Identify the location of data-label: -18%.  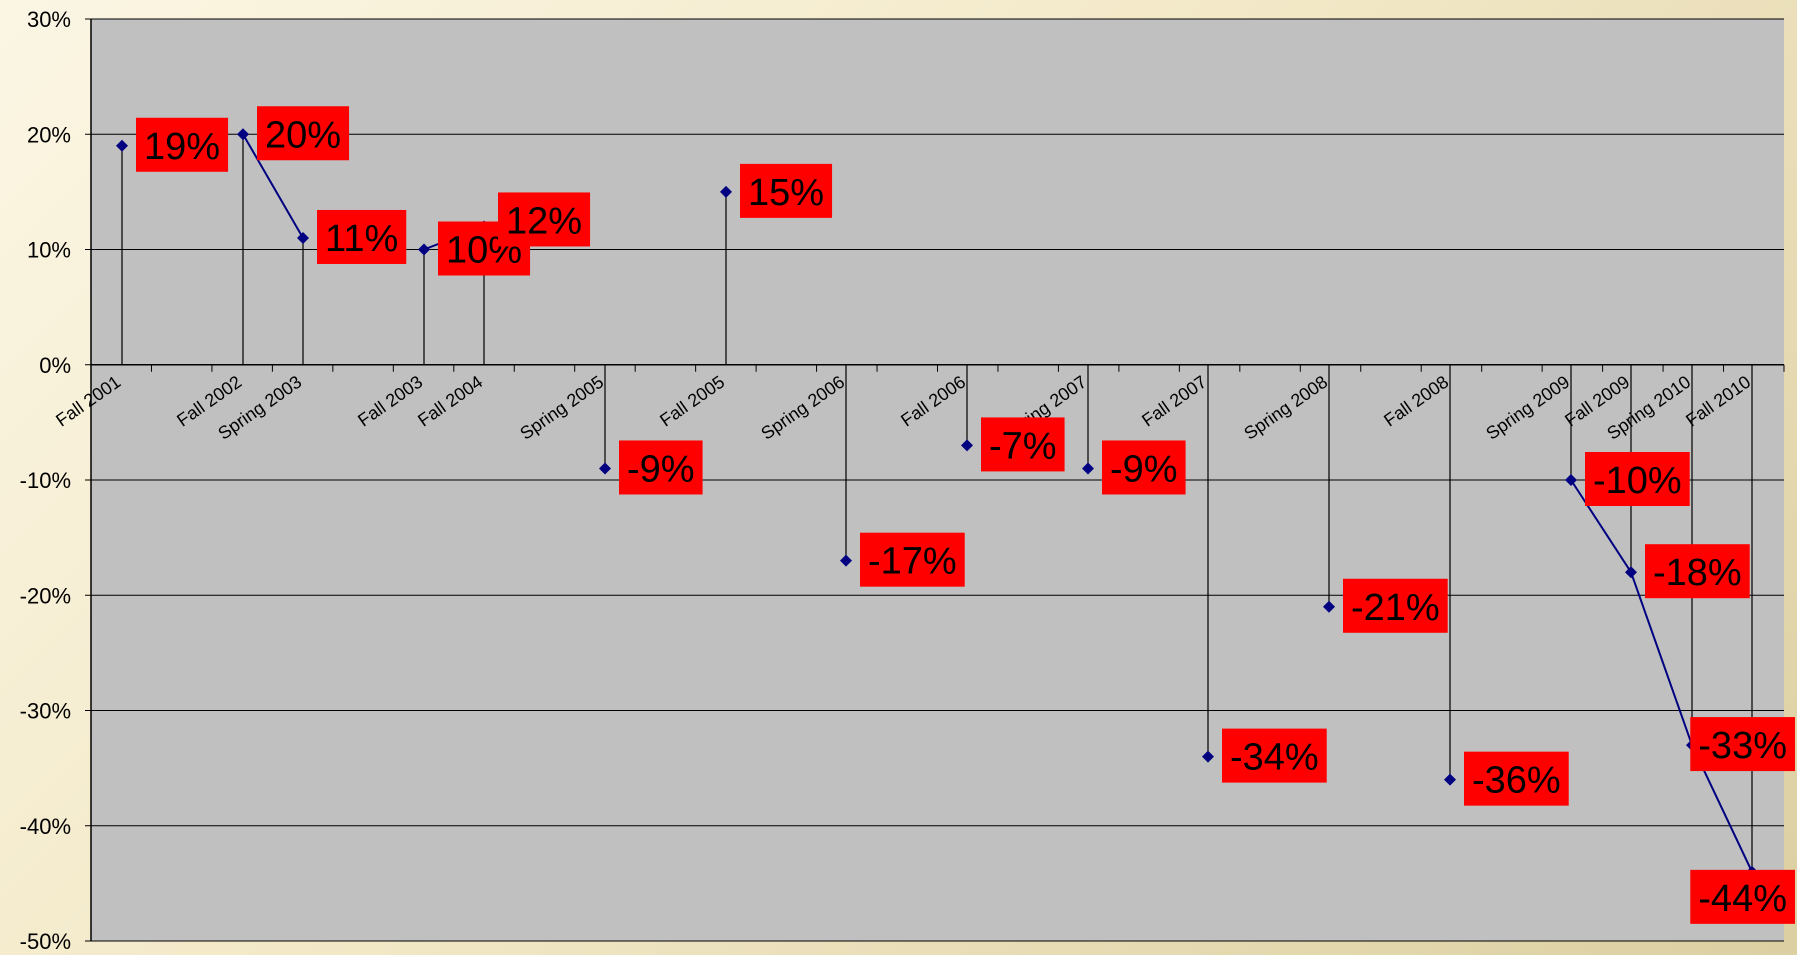
(1697, 571).